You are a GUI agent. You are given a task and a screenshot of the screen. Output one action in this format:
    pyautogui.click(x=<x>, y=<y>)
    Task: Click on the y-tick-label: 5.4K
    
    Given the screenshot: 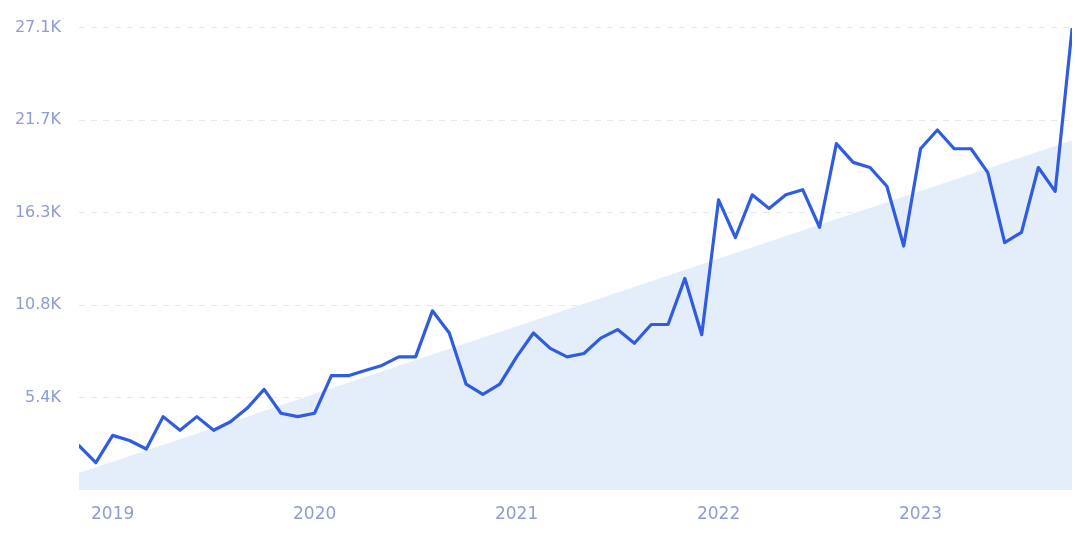 What is the action you would take?
    pyautogui.click(x=43, y=396)
    